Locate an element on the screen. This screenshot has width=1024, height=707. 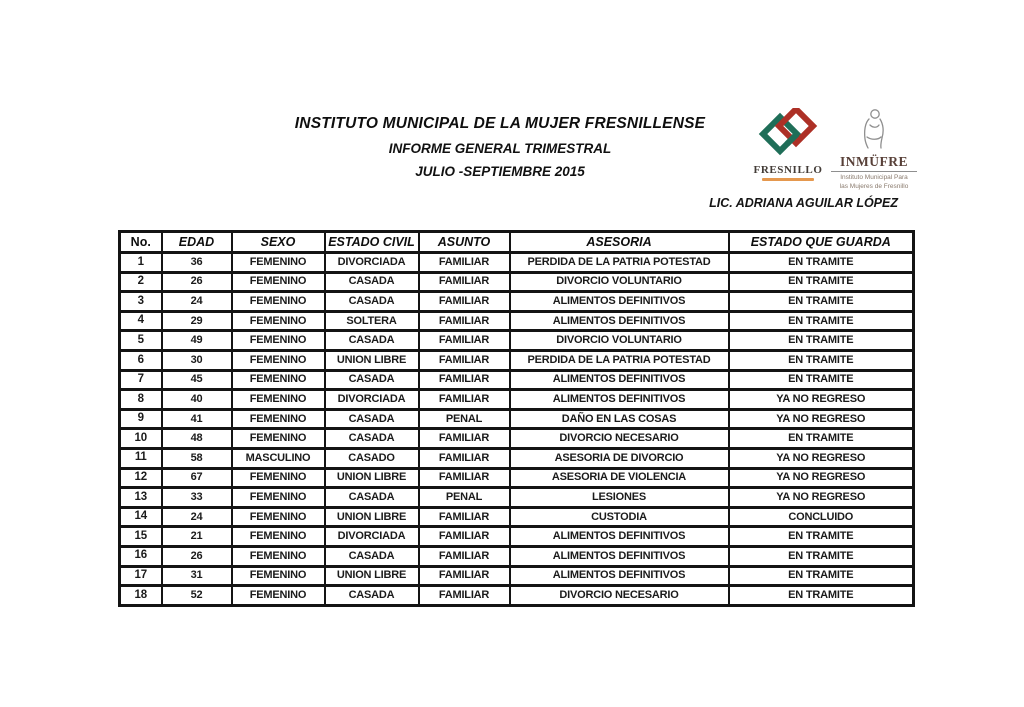
row-number-cell: 10 is located at coordinates (140, 438).